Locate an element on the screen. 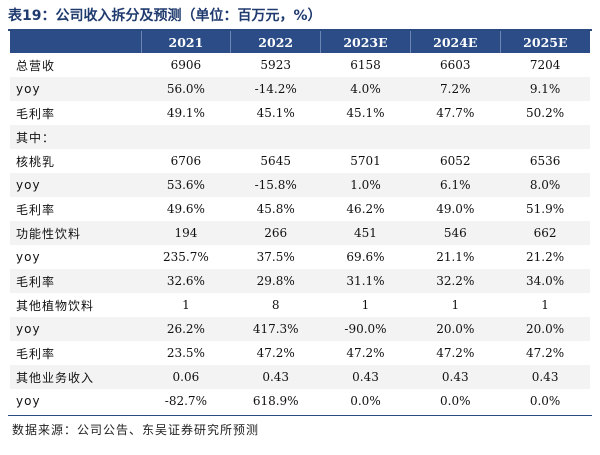  value-cell: 31.1% is located at coordinates (365, 281).